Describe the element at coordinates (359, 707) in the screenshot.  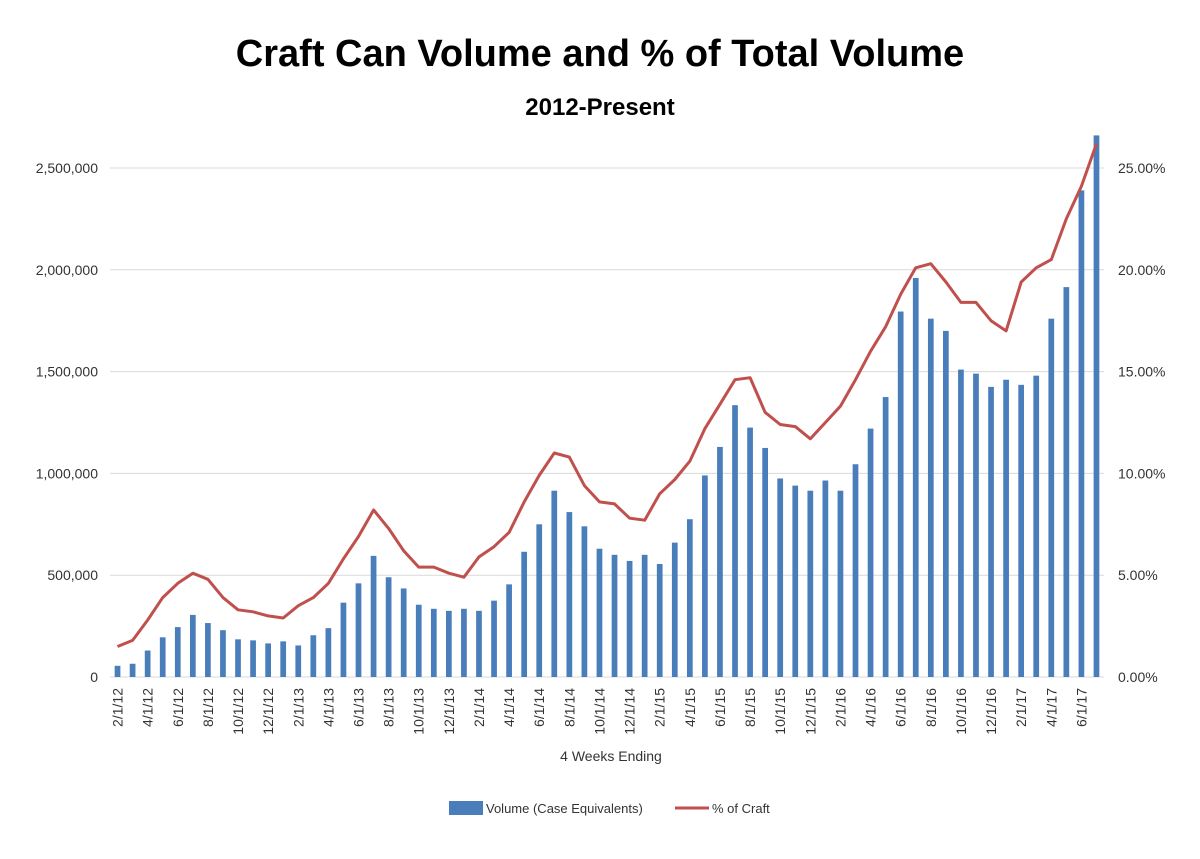
I see `x-tick-label: 6/1/13` at that location.